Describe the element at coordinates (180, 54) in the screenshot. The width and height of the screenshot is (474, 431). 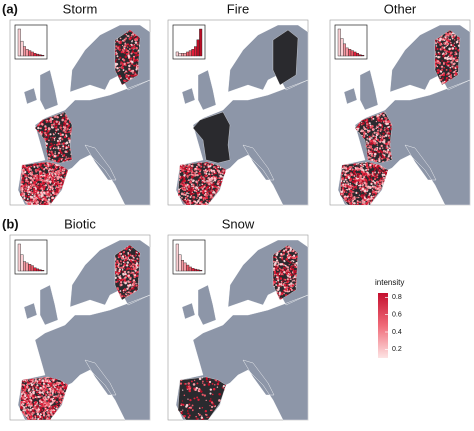
I see `inset-bar` at that location.